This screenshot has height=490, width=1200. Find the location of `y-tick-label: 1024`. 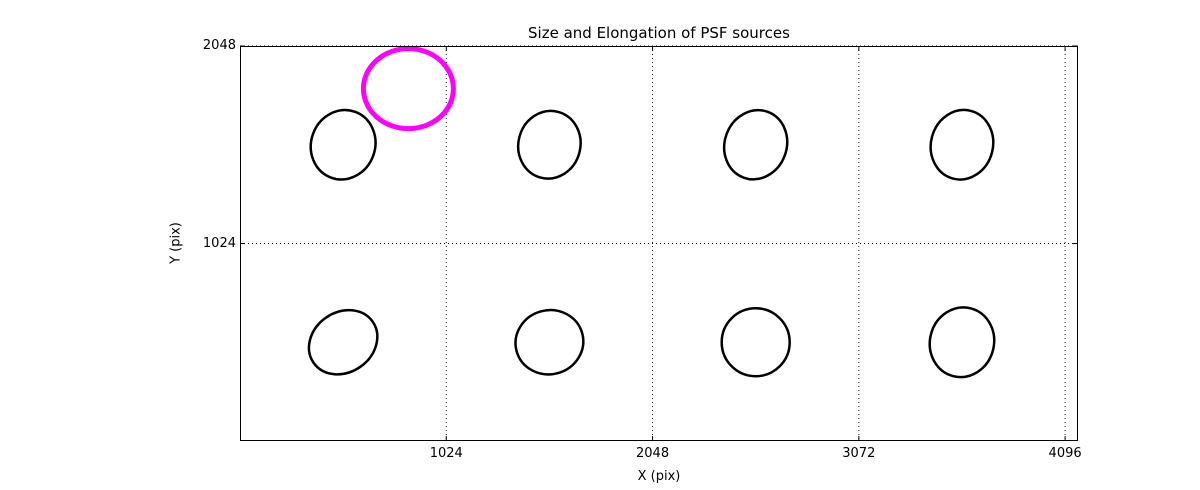

y-tick-label: 1024 is located at coordinates (219, 243).